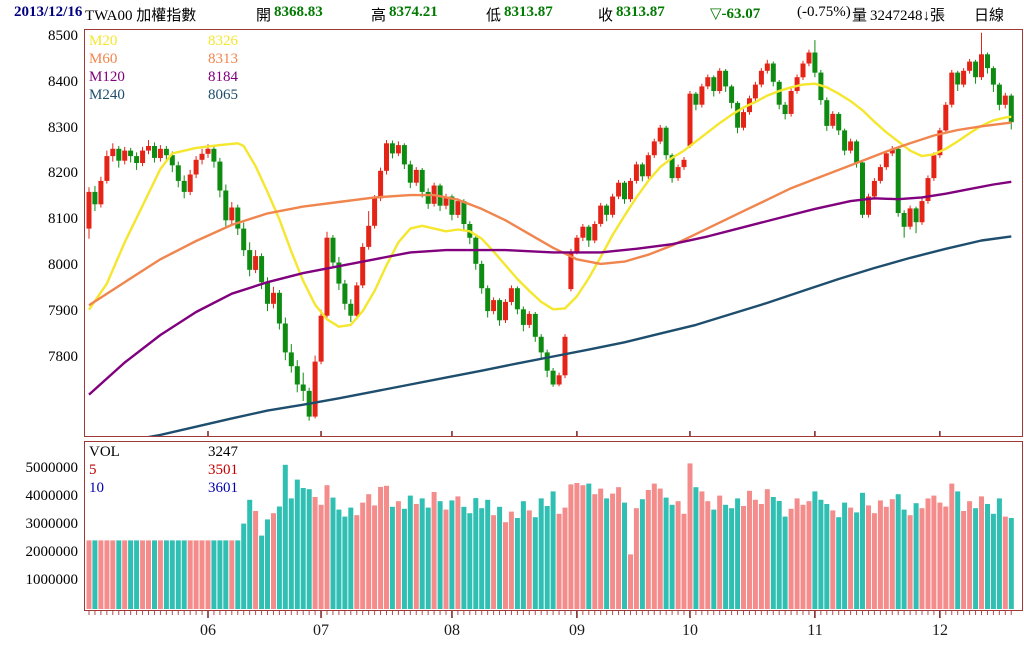 This screenshot has height=662, width=1024. Describe the element at coordinates (223, 77) in the screenshot. I see `ma-value: 8184` at that location.